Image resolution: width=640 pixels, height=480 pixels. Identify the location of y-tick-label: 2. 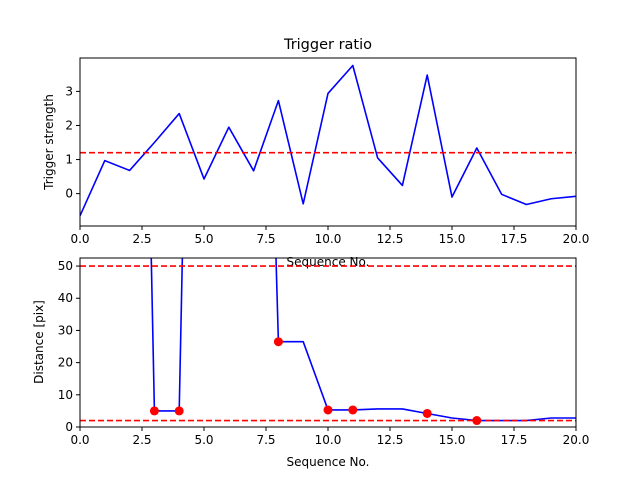
(69, 125).